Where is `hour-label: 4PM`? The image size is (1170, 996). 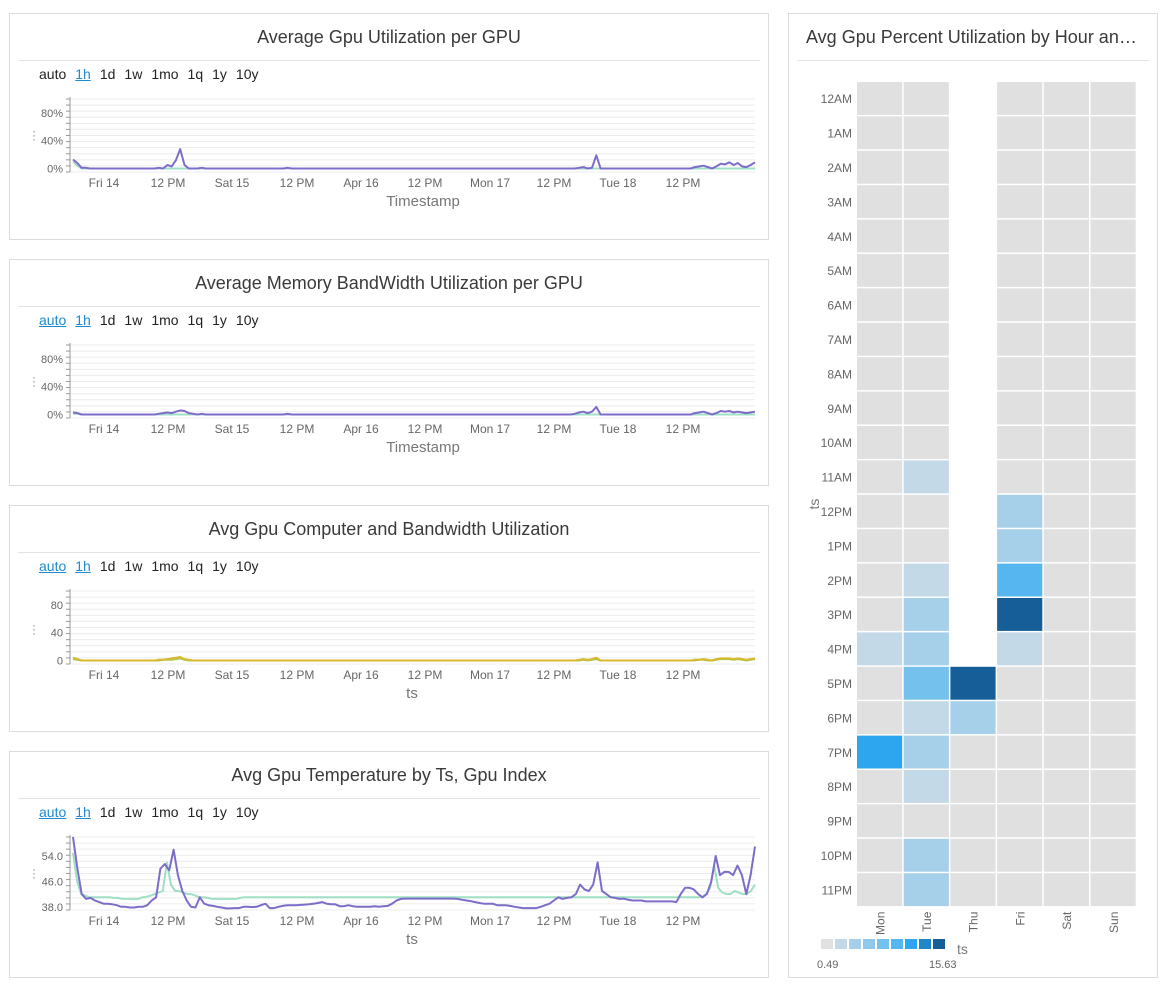
hour-label: 4PM is located at coordinates (839, 650).